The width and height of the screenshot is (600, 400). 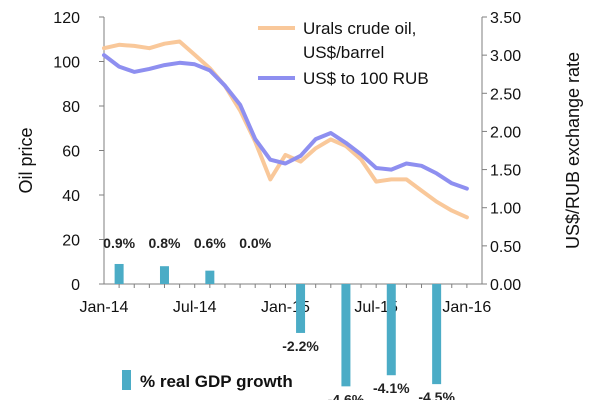 I want to click on gdp-data-label: 0.0%, so click(x=255, y=243).